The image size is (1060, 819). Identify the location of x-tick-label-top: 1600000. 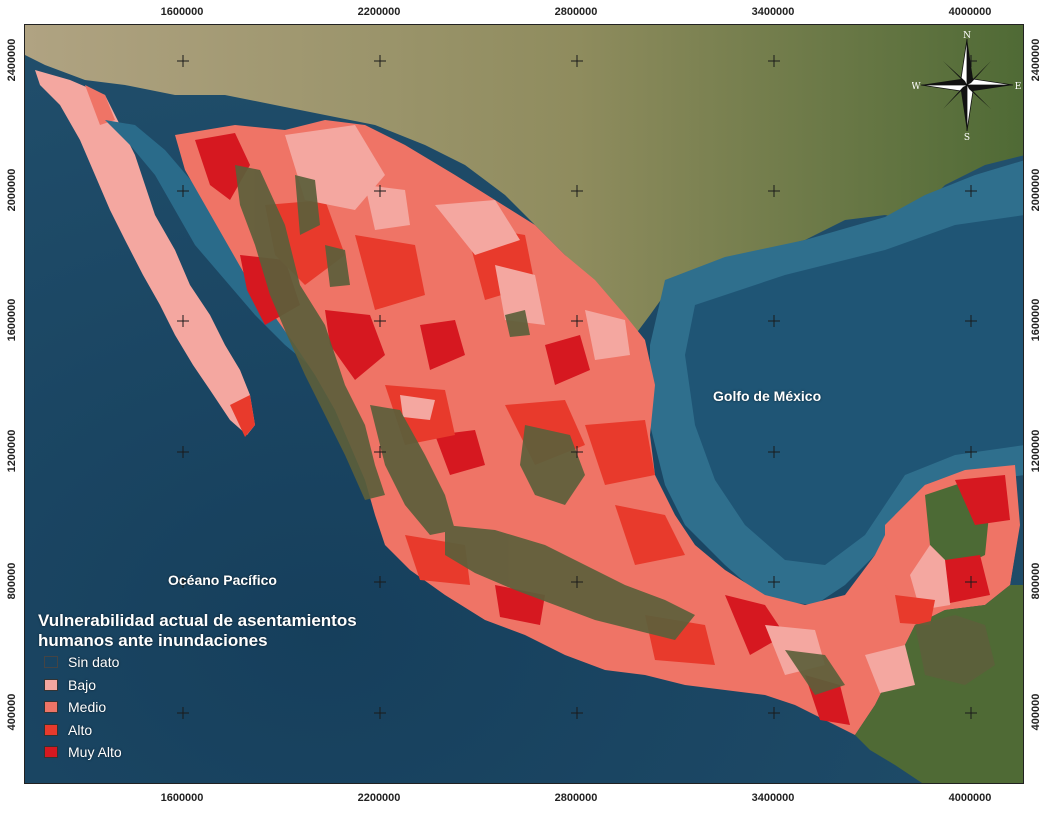
(182, 12).